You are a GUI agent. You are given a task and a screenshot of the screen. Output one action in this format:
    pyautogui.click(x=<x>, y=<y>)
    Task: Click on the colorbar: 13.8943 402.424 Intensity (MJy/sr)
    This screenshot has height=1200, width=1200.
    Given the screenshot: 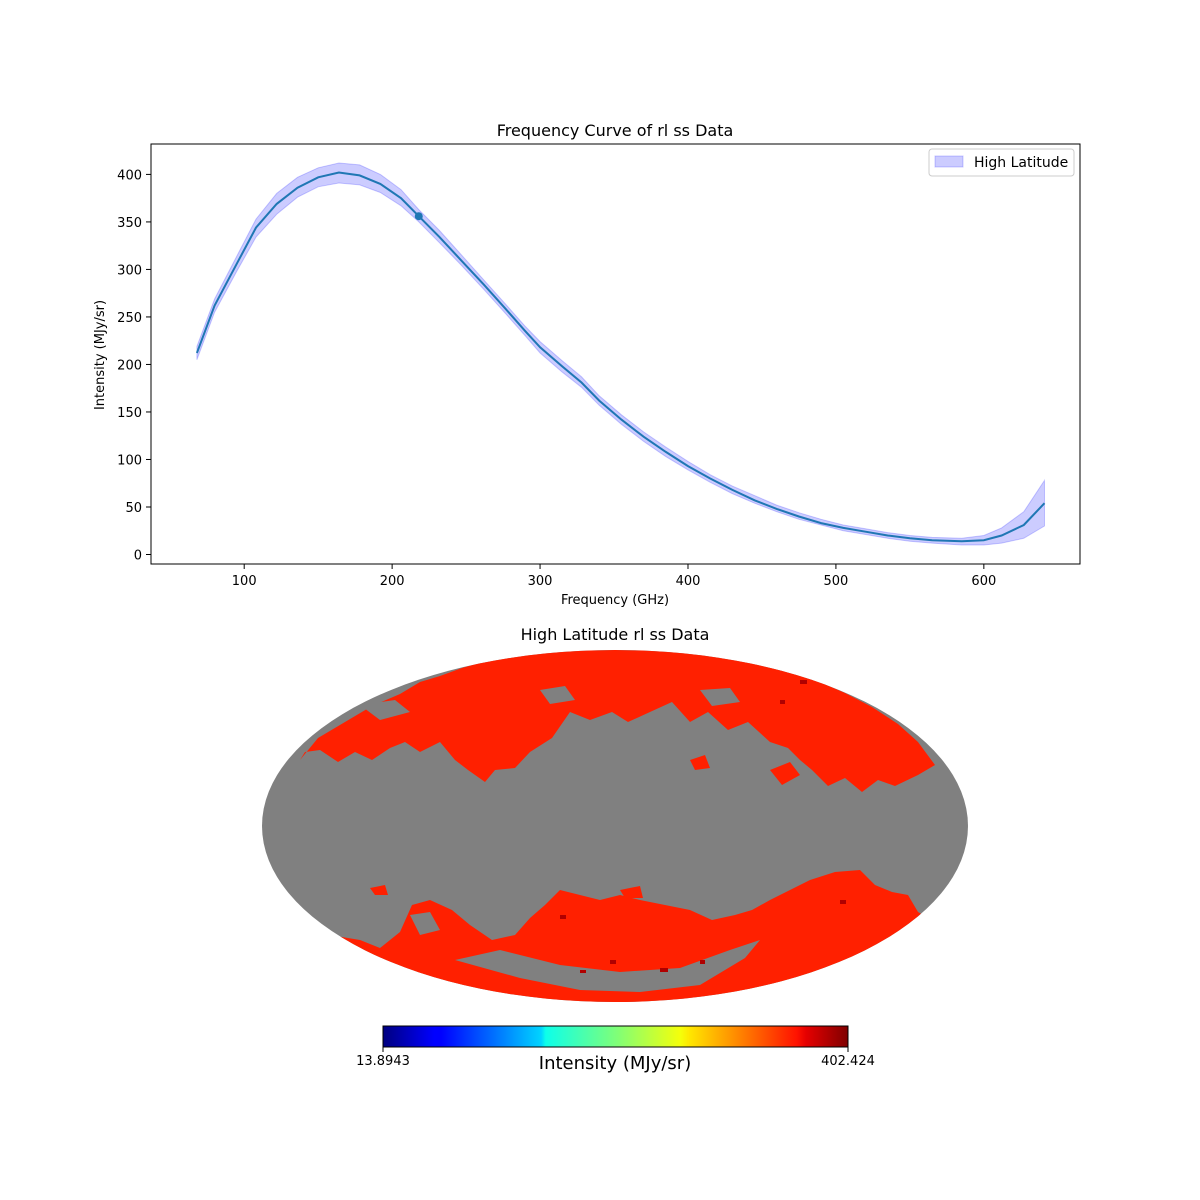 What is the action you would take?
    pyautogui.click(x=615, y=1049)
    